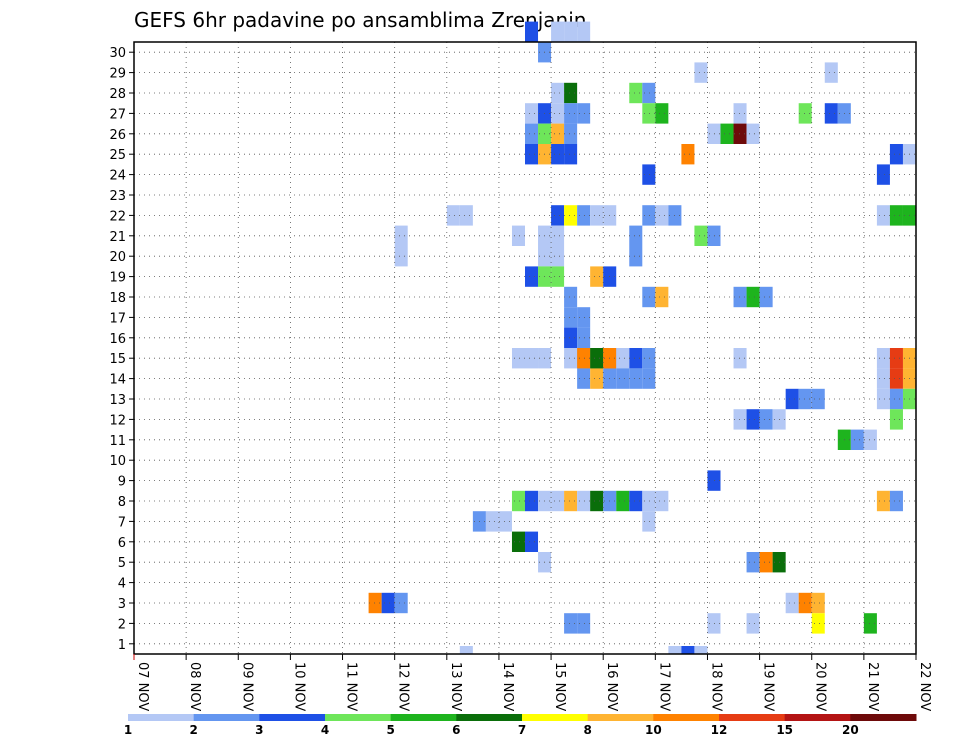 This screenshot has width=960, height=742. I want to click on y-tick-label: 2, so click(122, 624).